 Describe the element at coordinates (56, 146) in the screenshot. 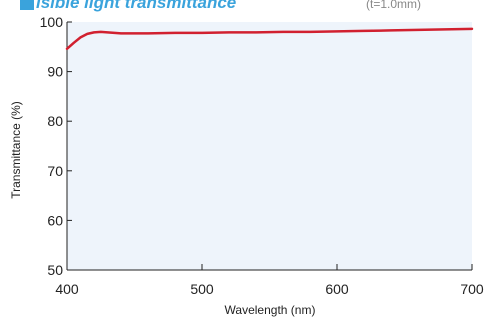

I see `y-axis-ticks: 50 60 70 80 90 100` at that location.